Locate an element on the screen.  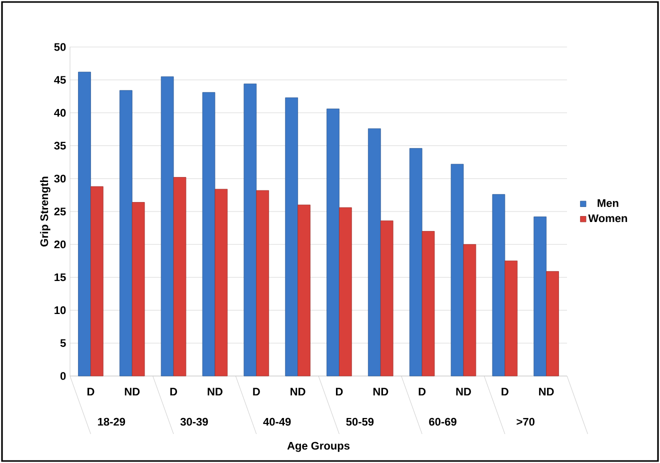
y-tick-label: 10 is located at coordinates (60, 310).